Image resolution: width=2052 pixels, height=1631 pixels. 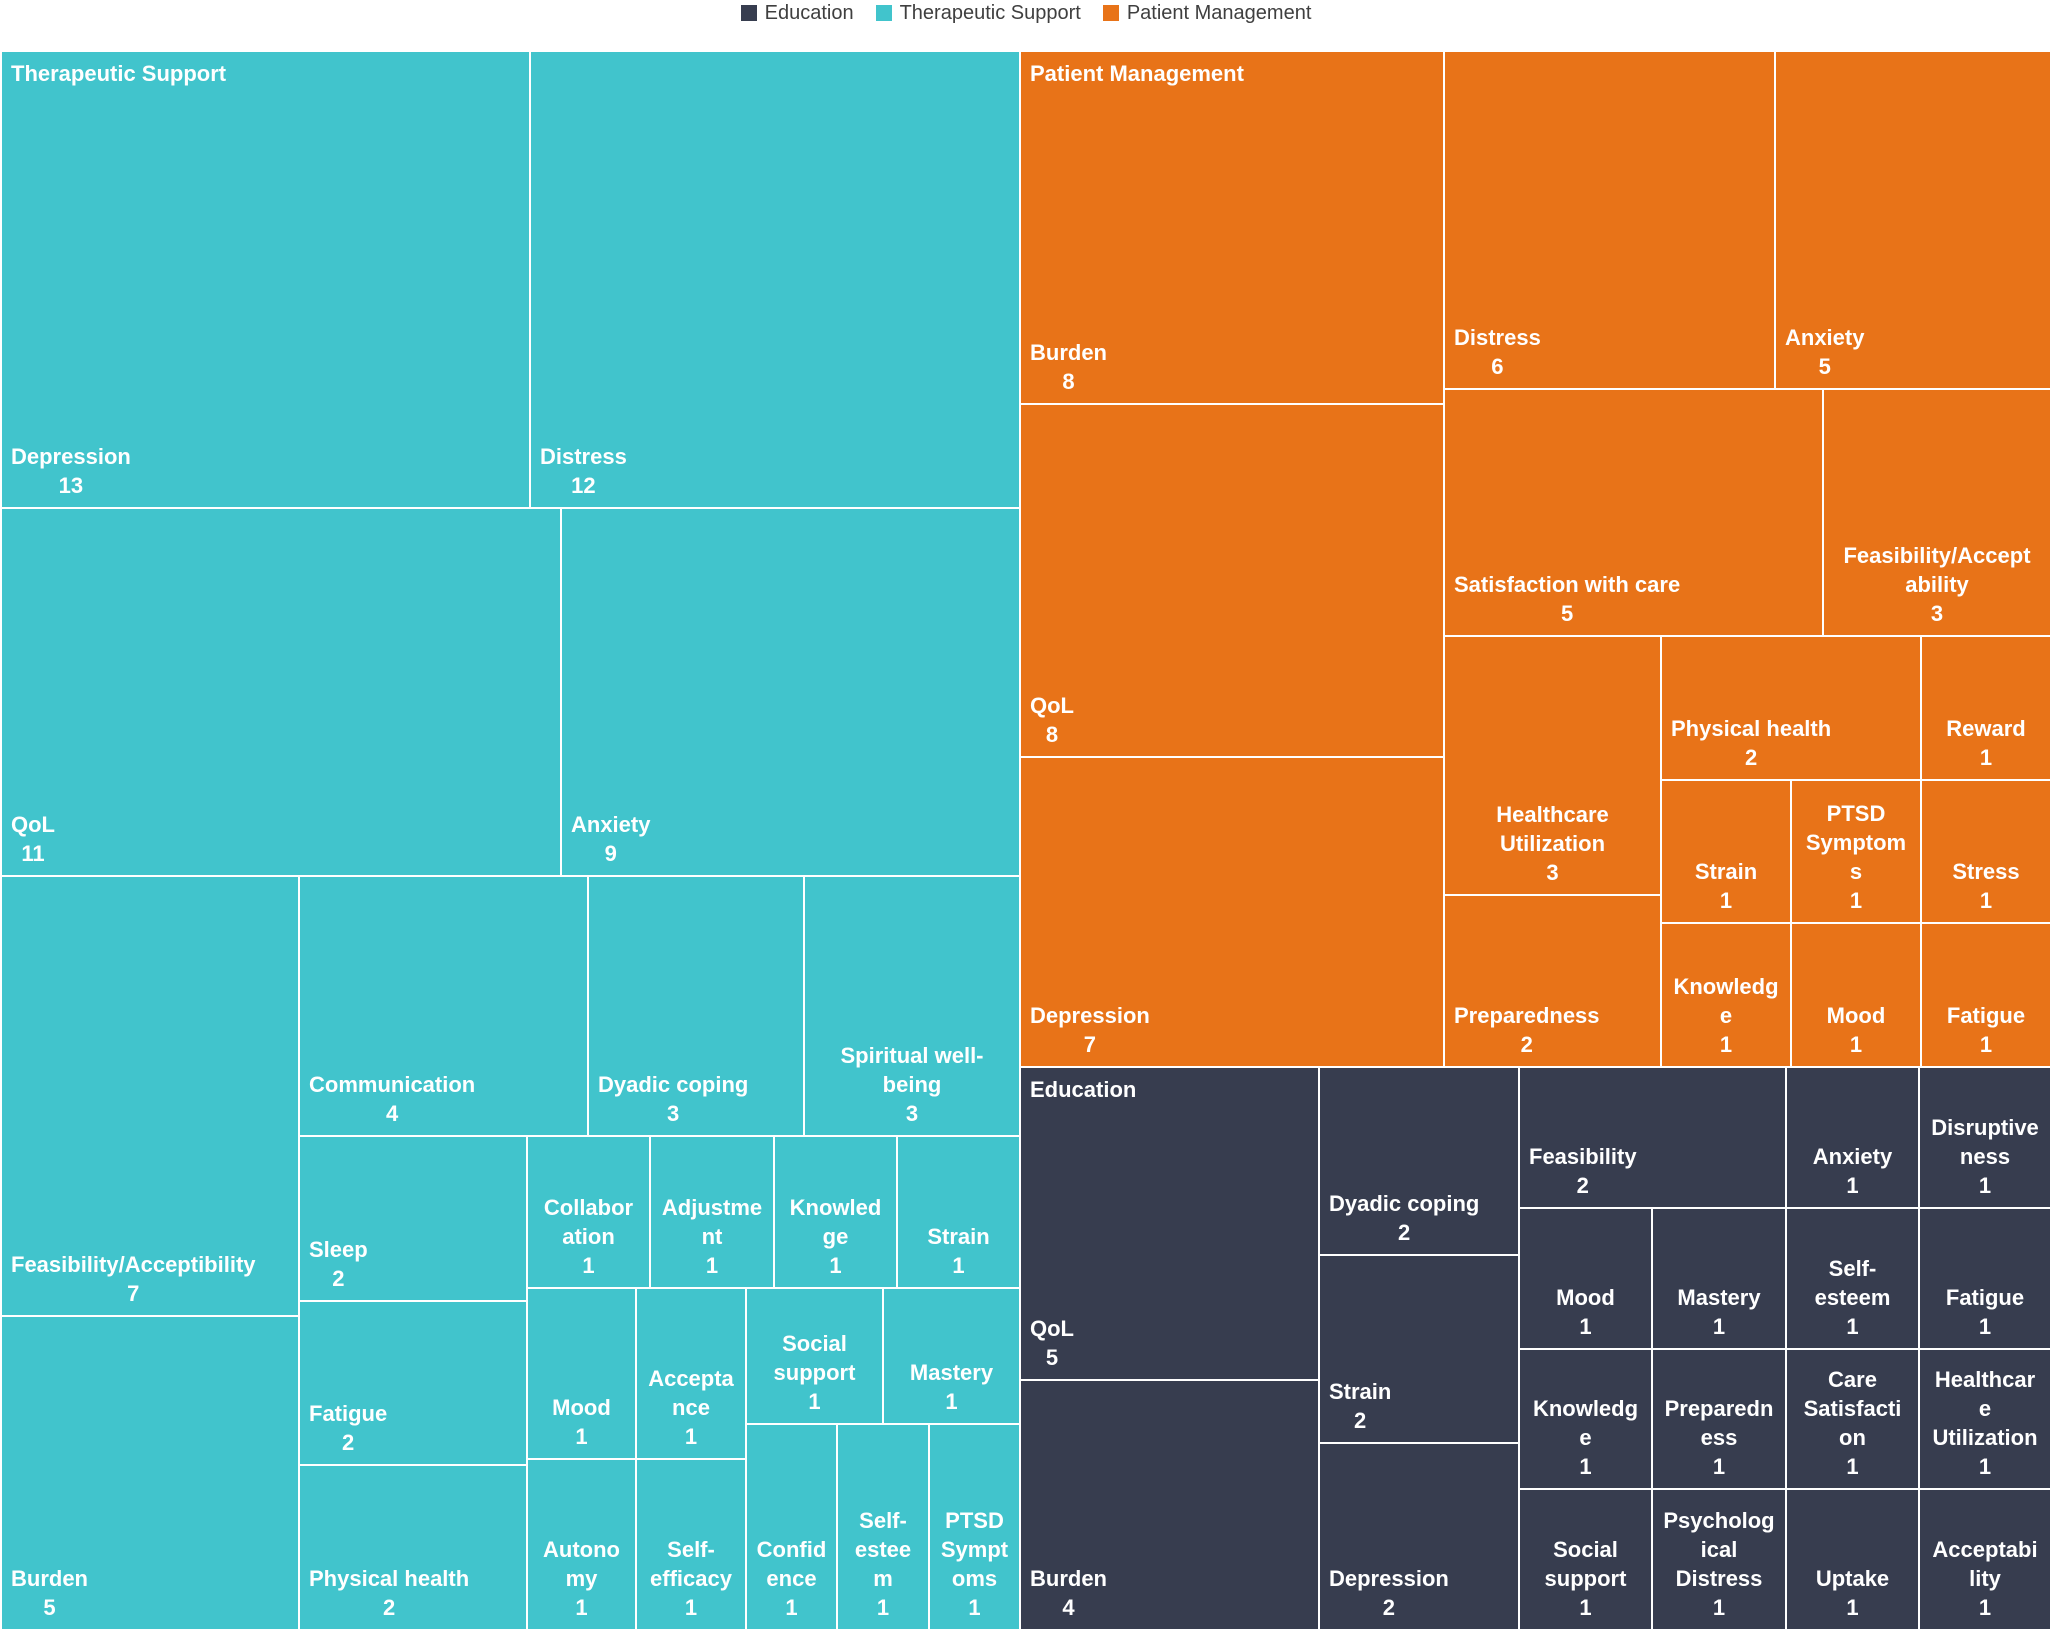 What do you see at coordinates (1852, 1423) in the screenshot?
I see `treemap-label-education-care-satisfacti-on: Care Satisfacti on 1` at bounding box center [1852, 1423].